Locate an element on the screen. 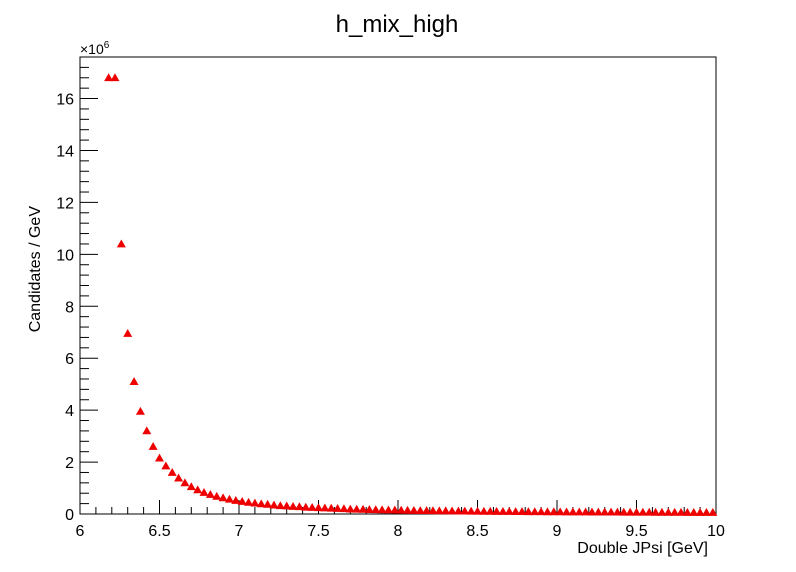  y-tick-label: 8 is located at coordinates (69, 307).